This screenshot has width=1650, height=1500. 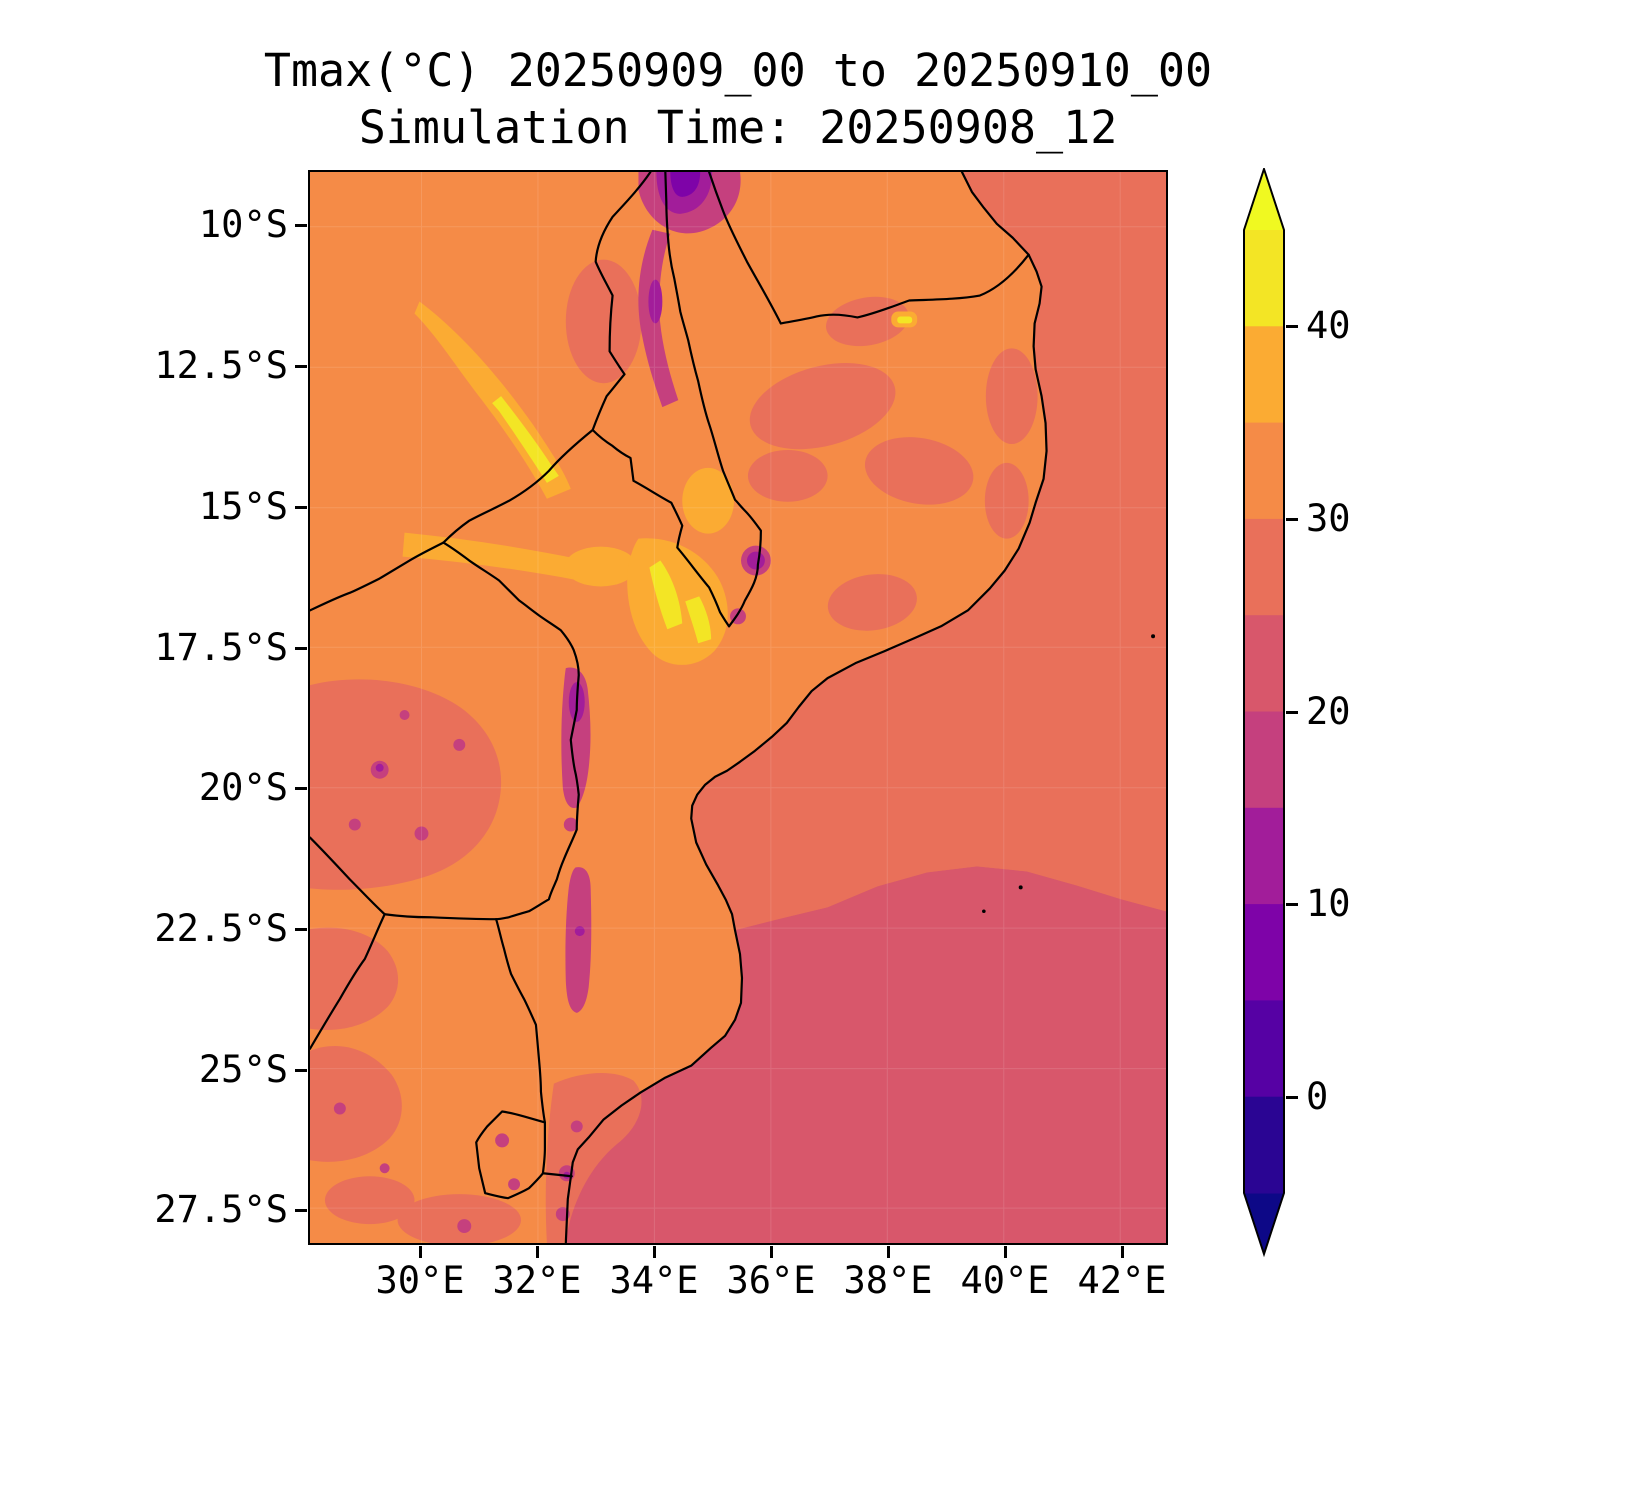 What do you see at coordinates (1005, 1280) in the screenshot?
I see `x-tick-label: 40°E` at bounding box center [1005, 1280].